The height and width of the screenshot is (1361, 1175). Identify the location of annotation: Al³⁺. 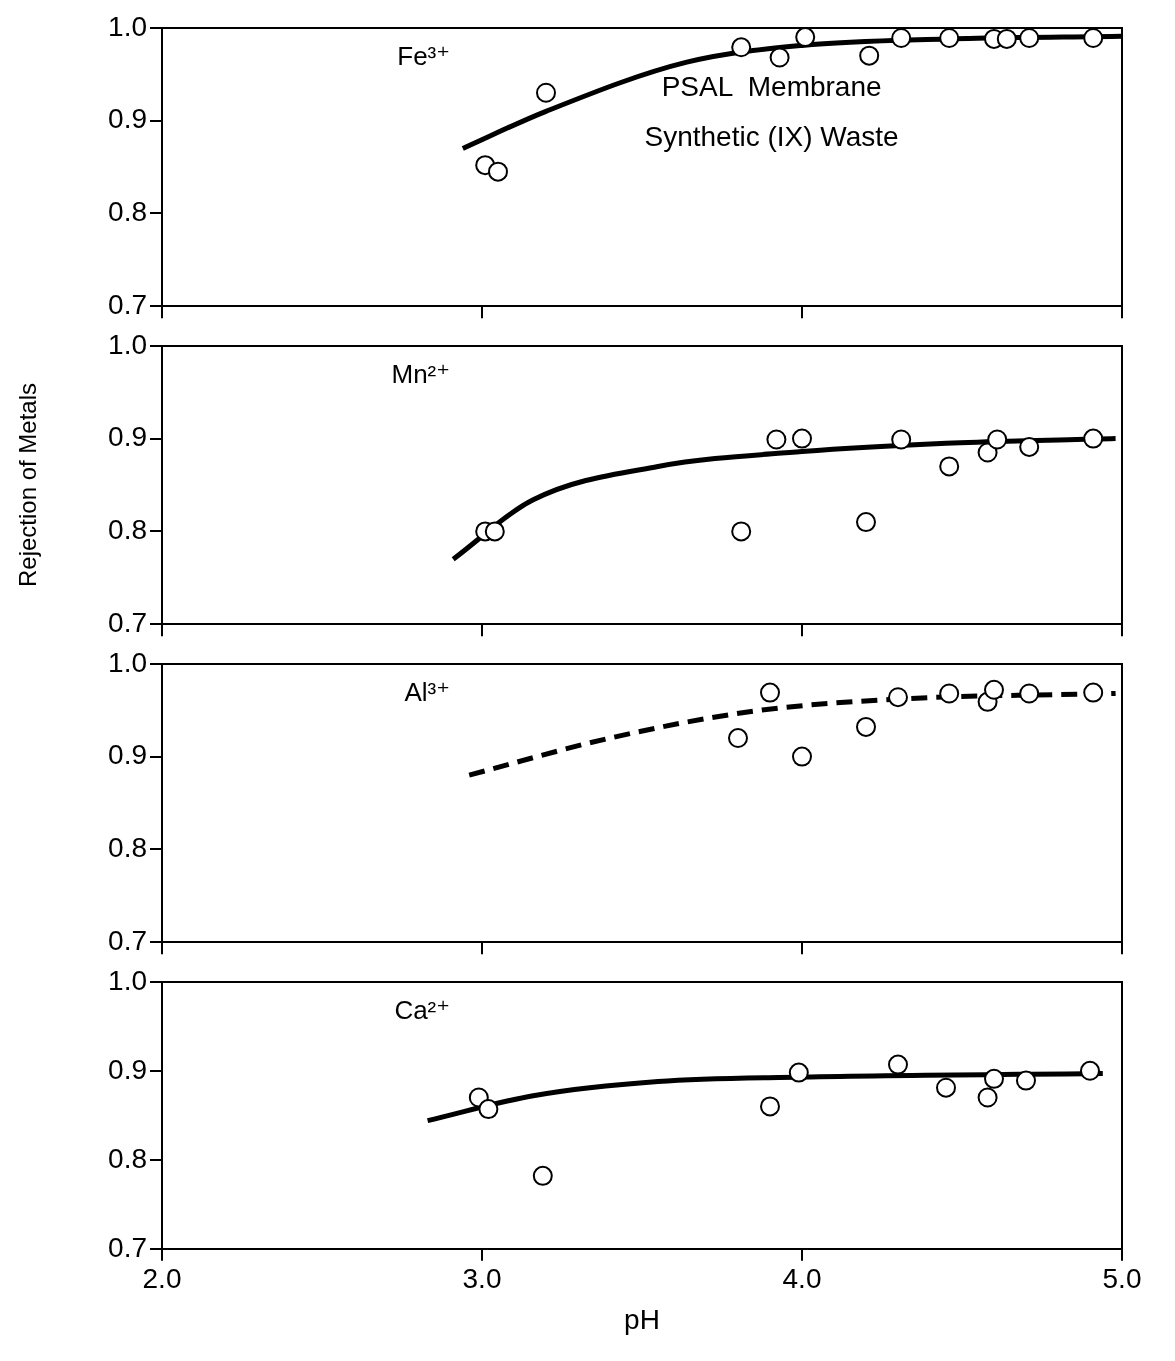
(427, 691).